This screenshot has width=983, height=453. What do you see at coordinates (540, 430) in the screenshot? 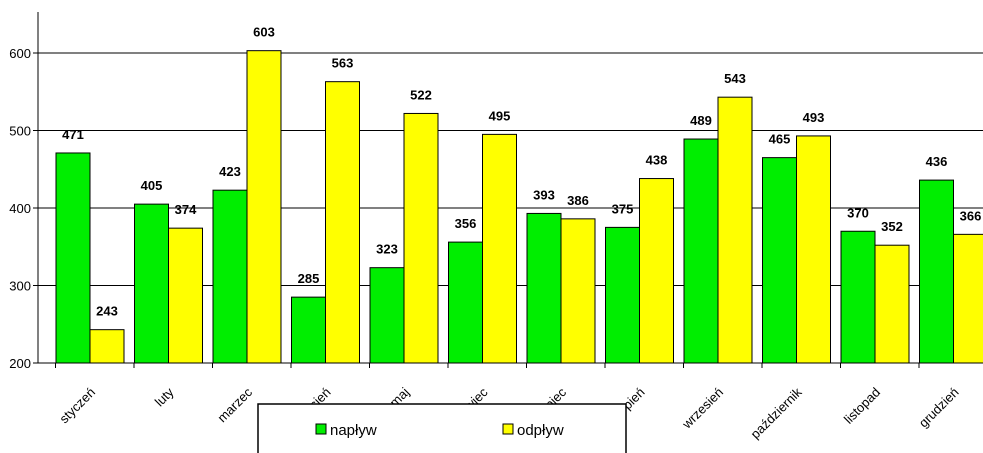
I see `legend-label: odpływ` at bounding box center [540, 430].